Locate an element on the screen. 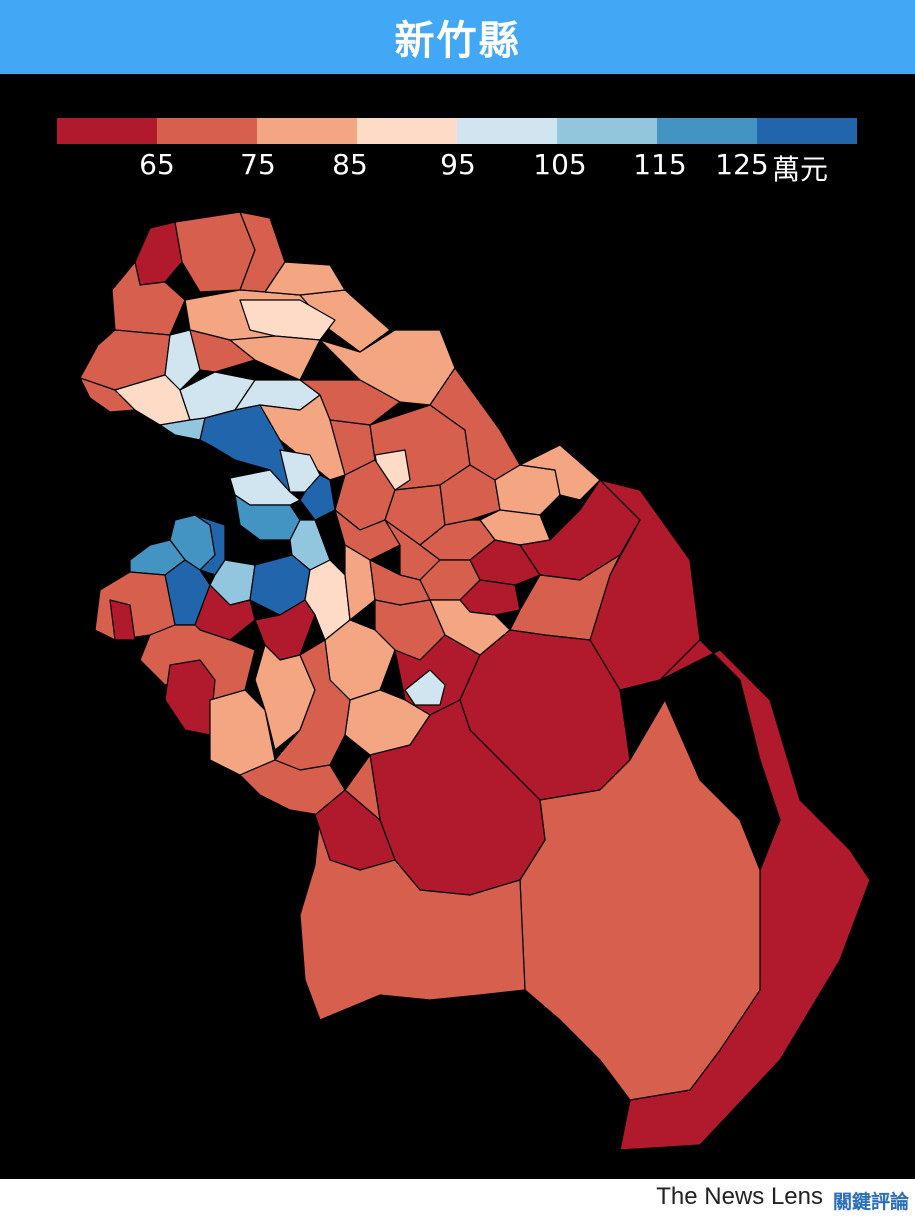  footer-brand: The News Lens is located at coordinates (739, 1196).